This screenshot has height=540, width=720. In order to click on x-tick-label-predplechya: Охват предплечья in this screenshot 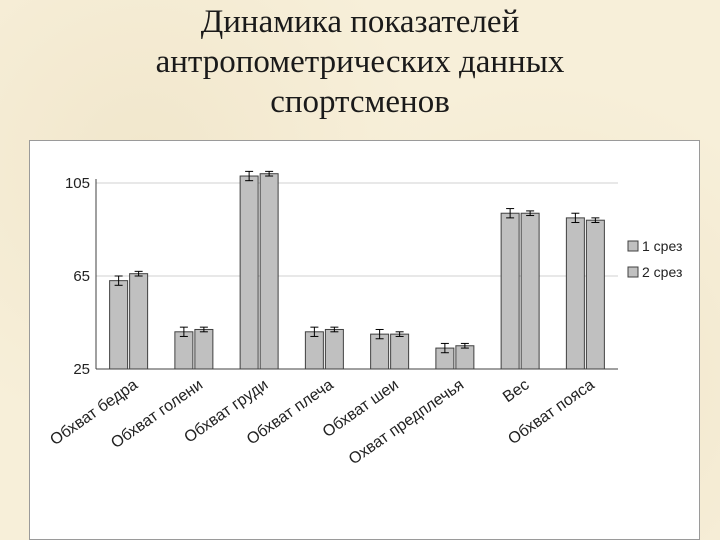, I will do `click(406, 422)`.